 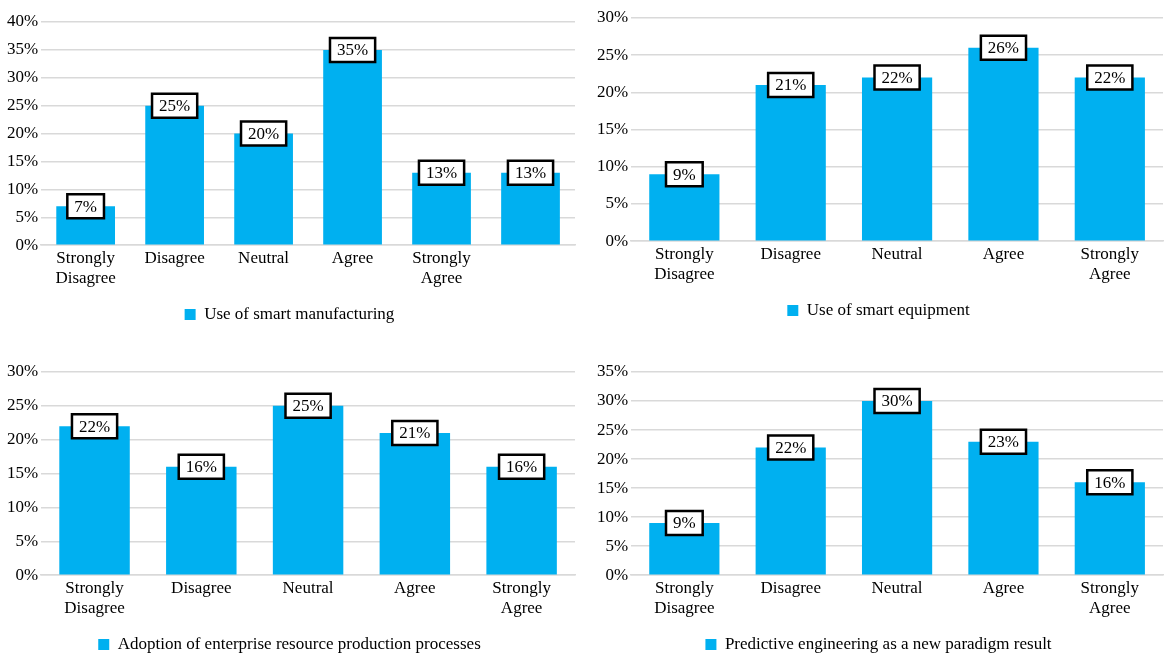 What do you see at coordinates (85, 206) in the screenshot?
I see `text: 7%` at bounding box center [85, 206].